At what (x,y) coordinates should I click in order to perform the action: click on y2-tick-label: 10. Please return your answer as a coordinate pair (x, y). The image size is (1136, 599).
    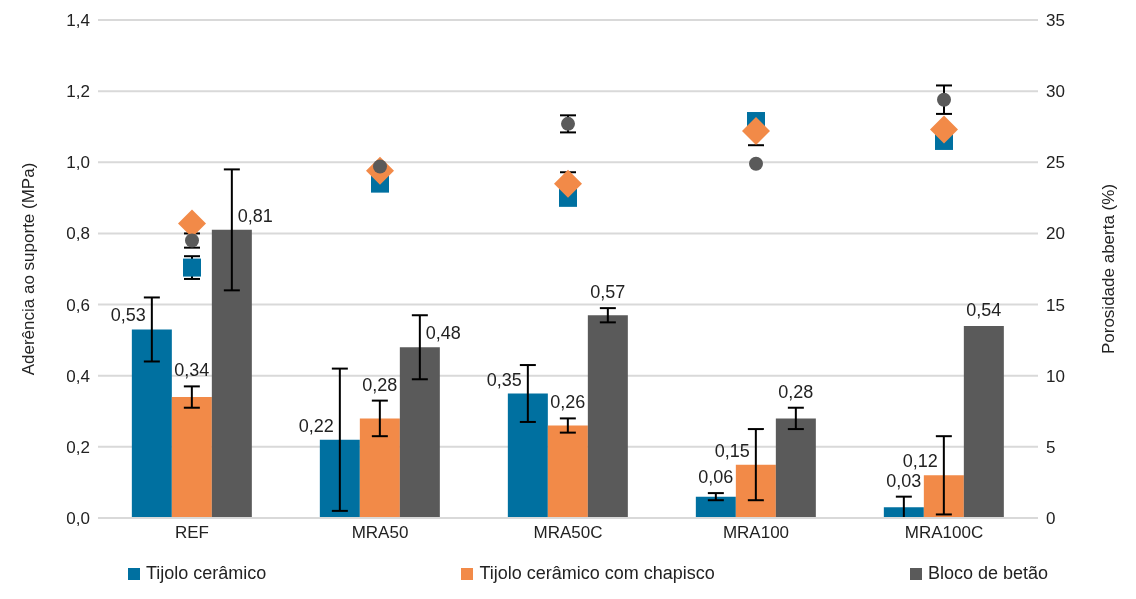
    Looking at the image, I should click on (1055, 376).